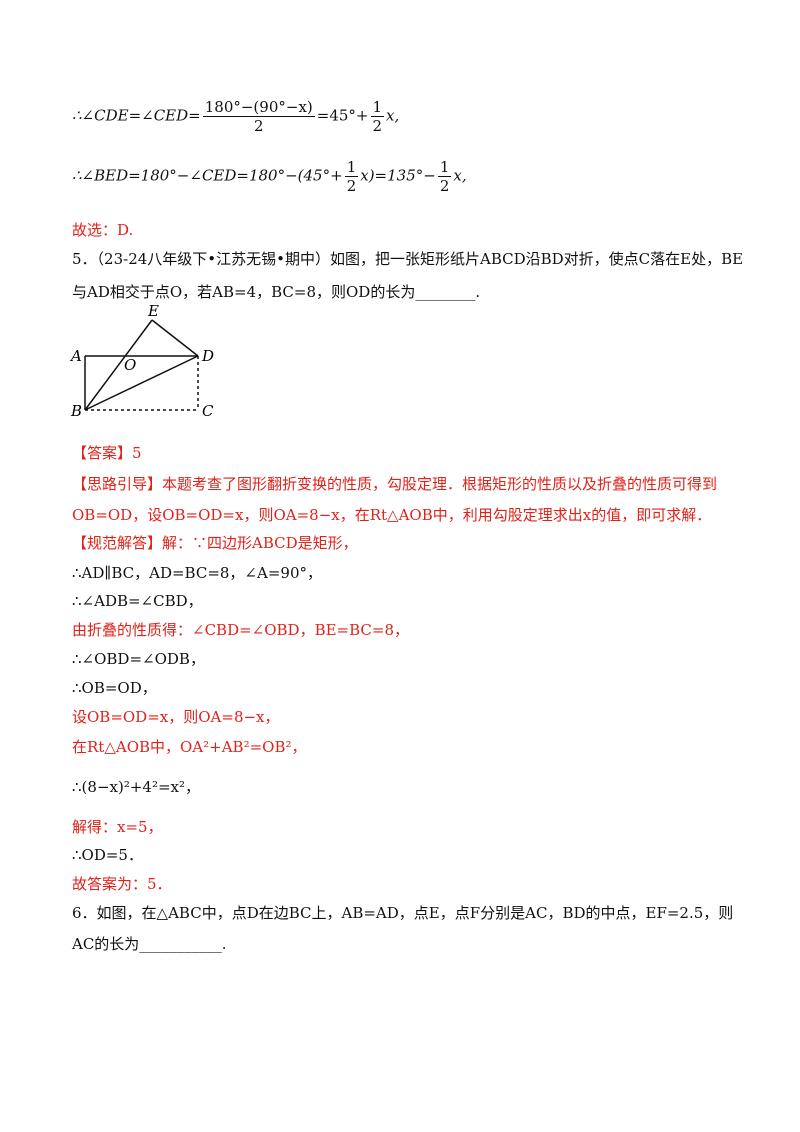 Image resolution: width=800 pixels, height=1132 pixels. I want to click on solution-line: 由折叠的性质得：∠CBD=∠OBD，BE=BC=8，, so click(241, 630).